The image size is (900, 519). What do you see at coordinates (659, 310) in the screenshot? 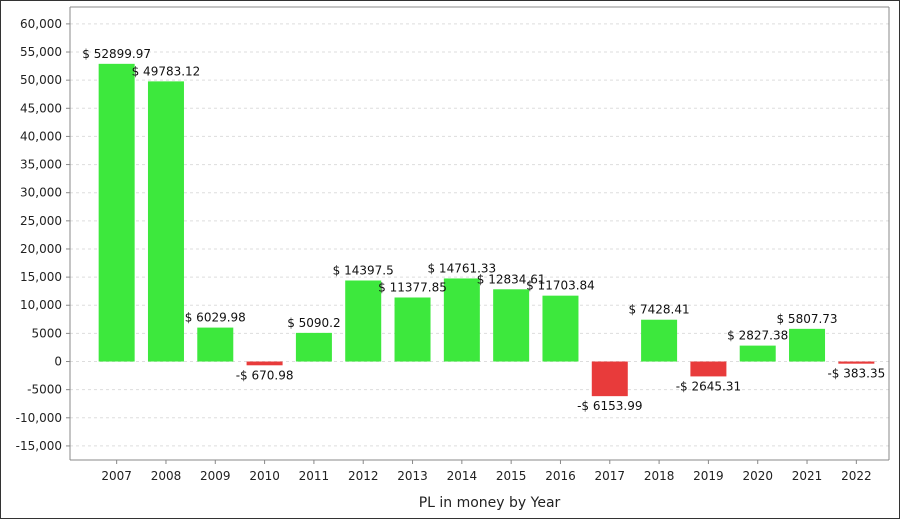
I see `data-label-2018: $ 7428.41` at bounding box center [659, 310].